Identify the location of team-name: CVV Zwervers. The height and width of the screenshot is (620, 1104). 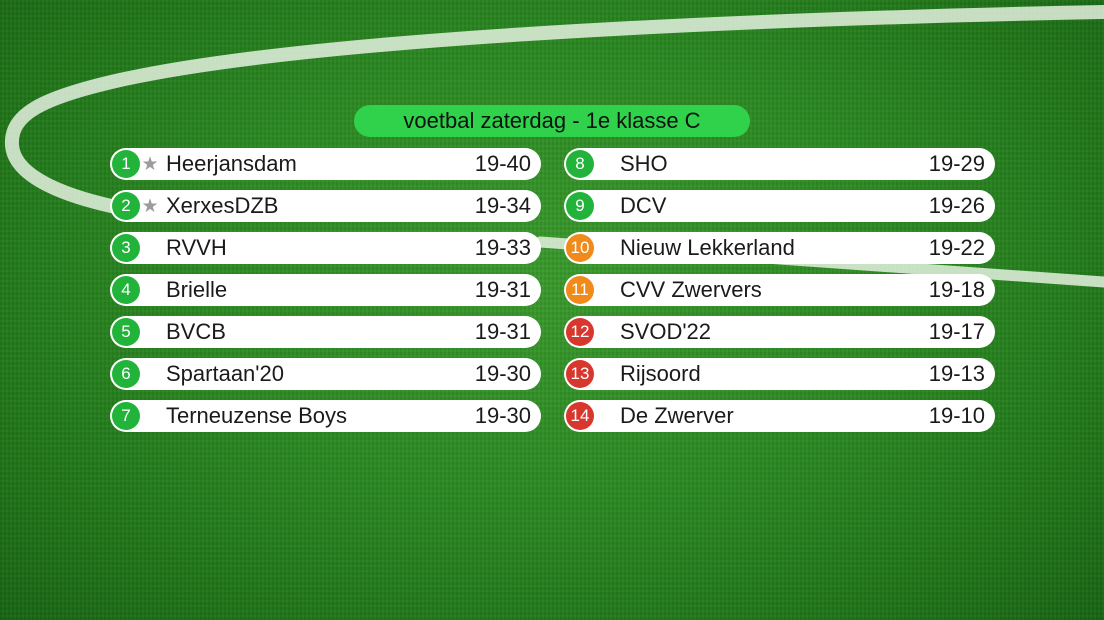
(691, 289).